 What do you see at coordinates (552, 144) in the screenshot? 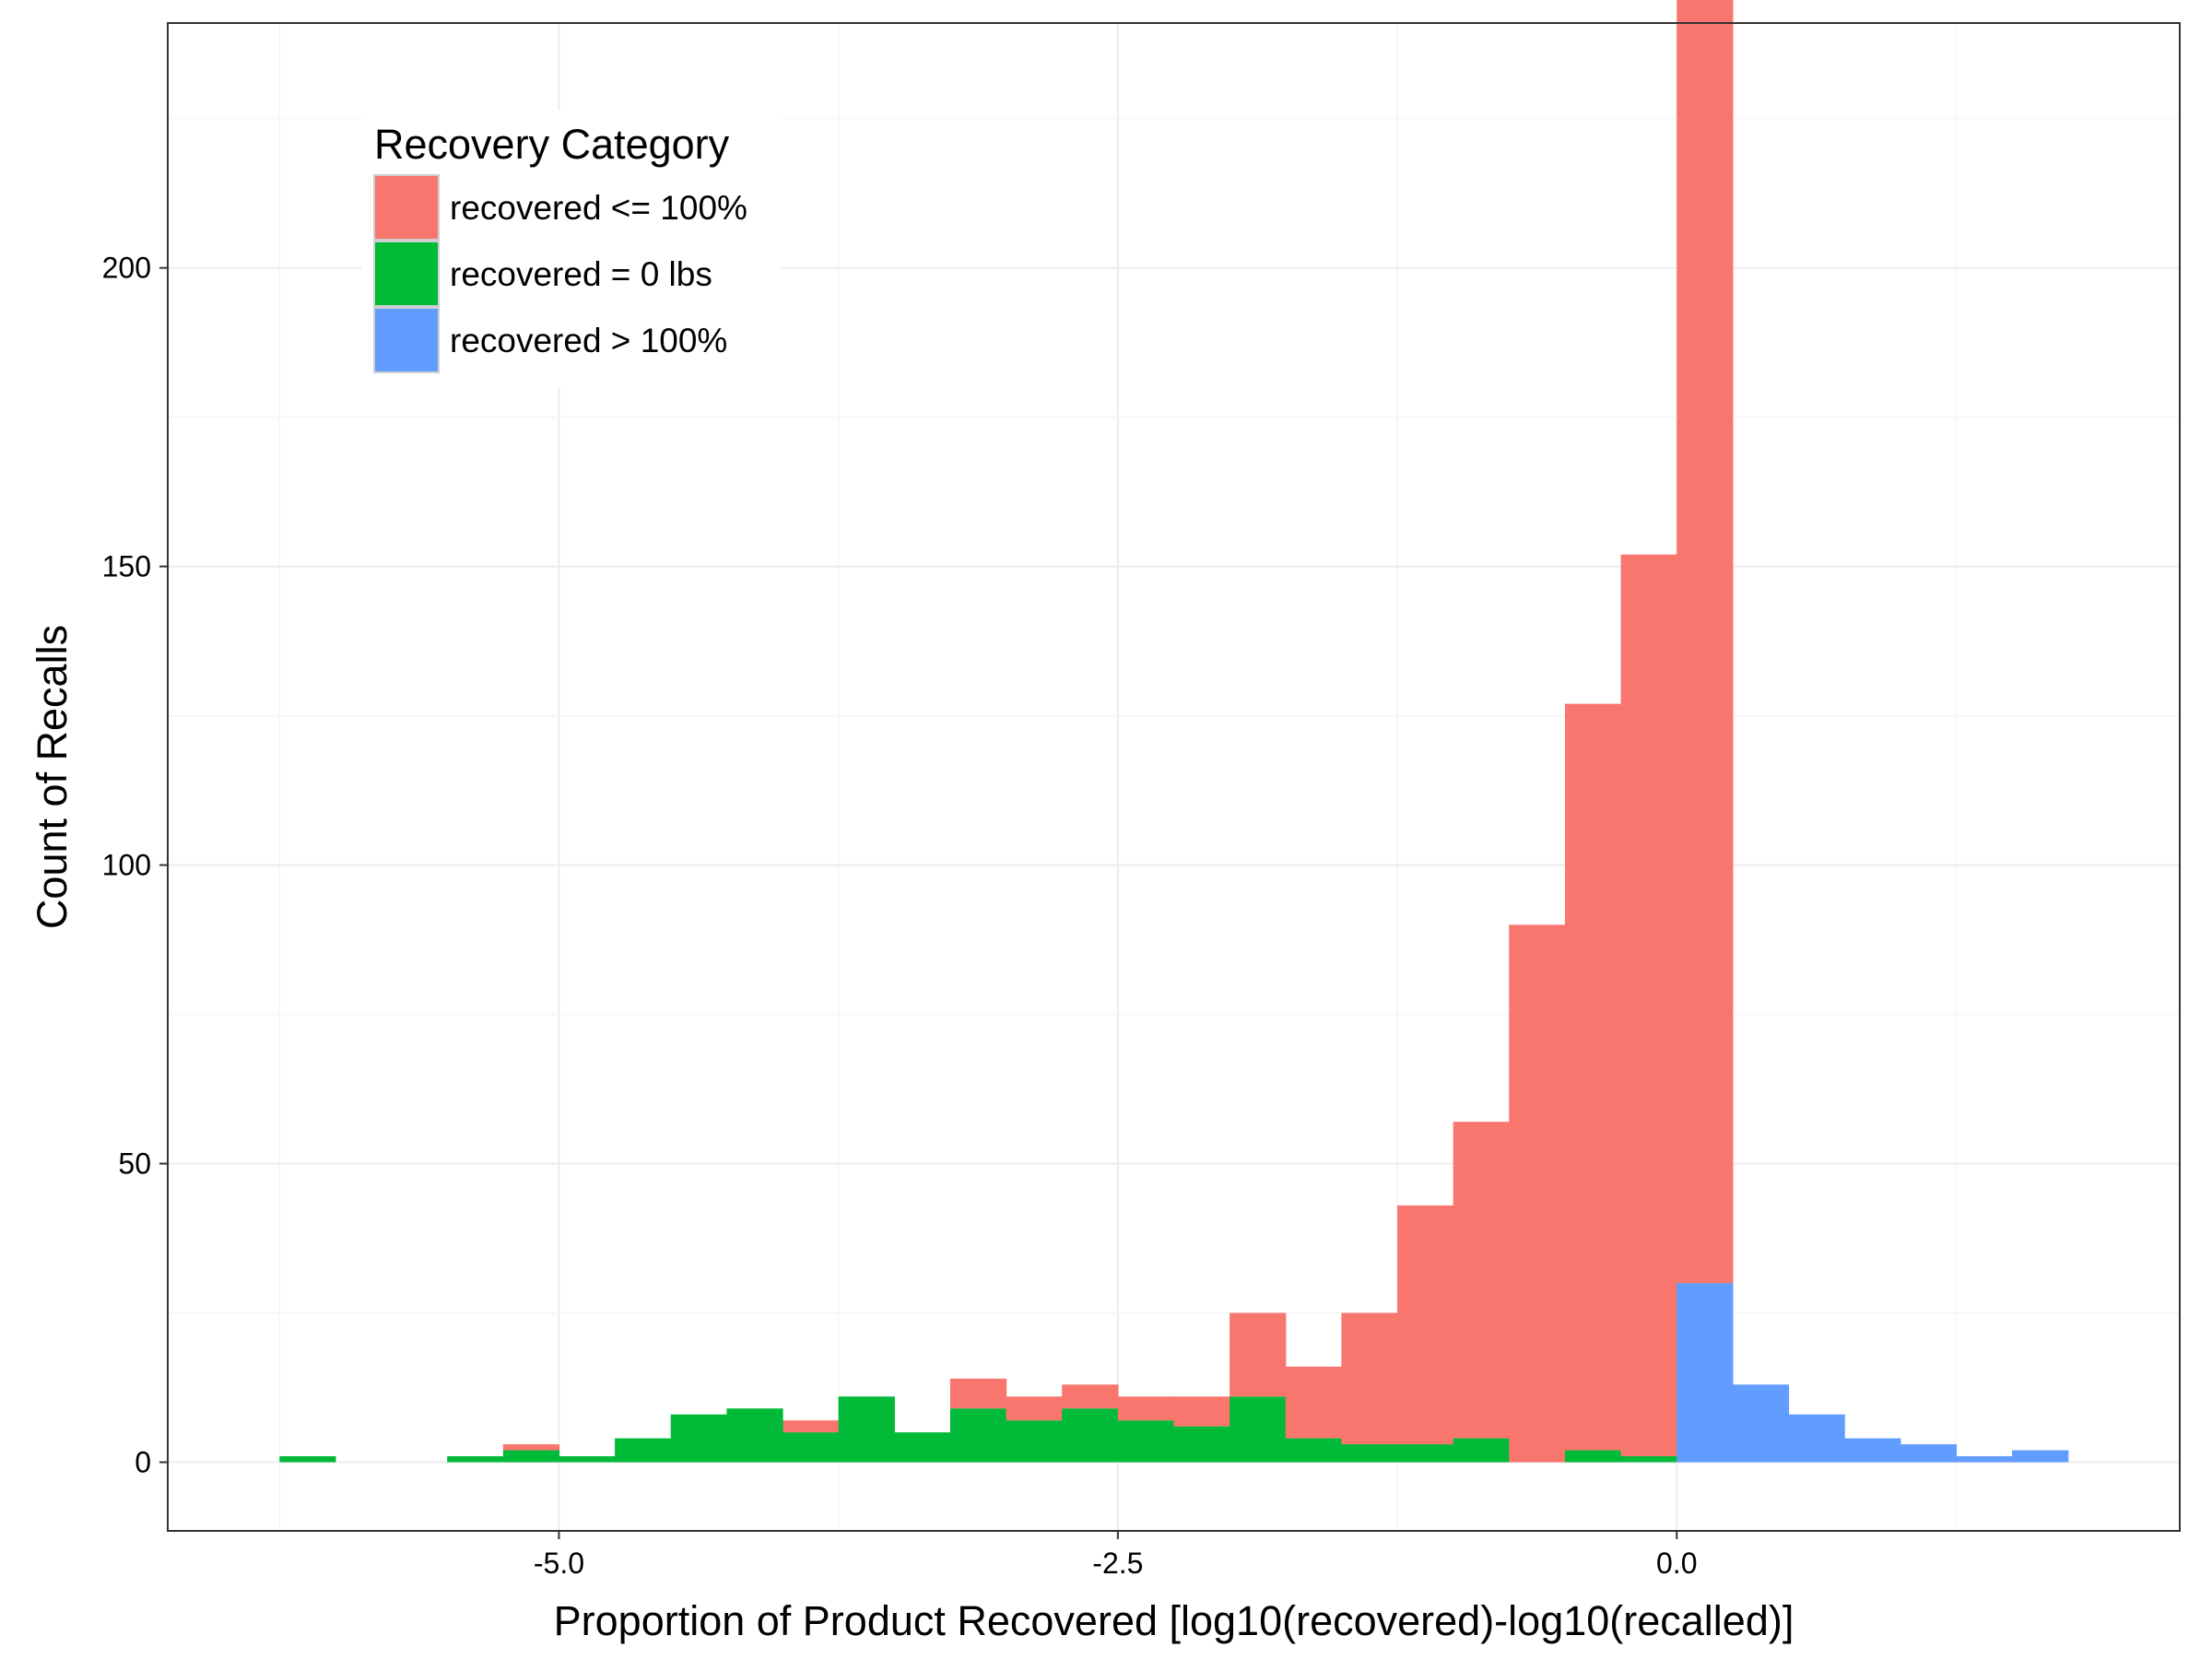
I see `legend-title: Recovery Category` at bounding box center [552, 144].